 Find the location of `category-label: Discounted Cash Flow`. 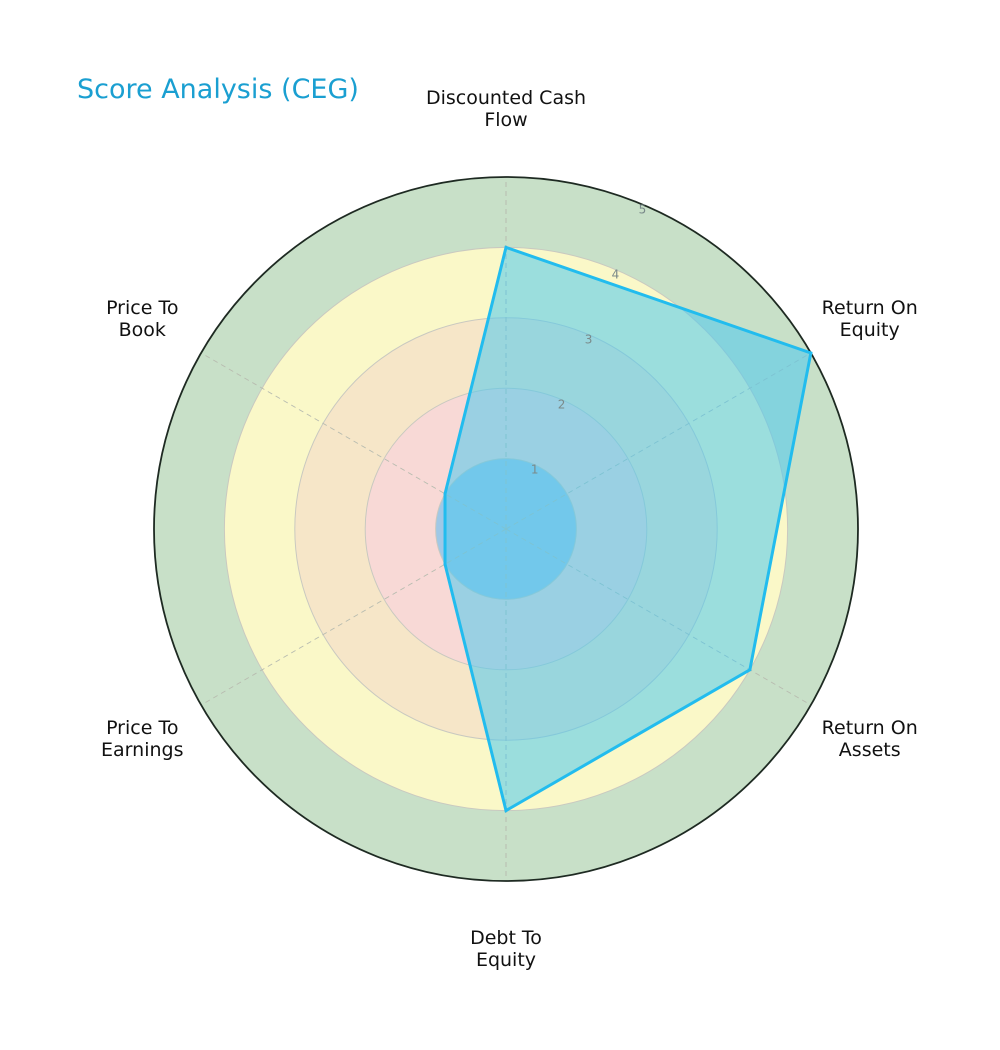

category-label: Discounted Cash Flow is located at coordinates (506, 109).